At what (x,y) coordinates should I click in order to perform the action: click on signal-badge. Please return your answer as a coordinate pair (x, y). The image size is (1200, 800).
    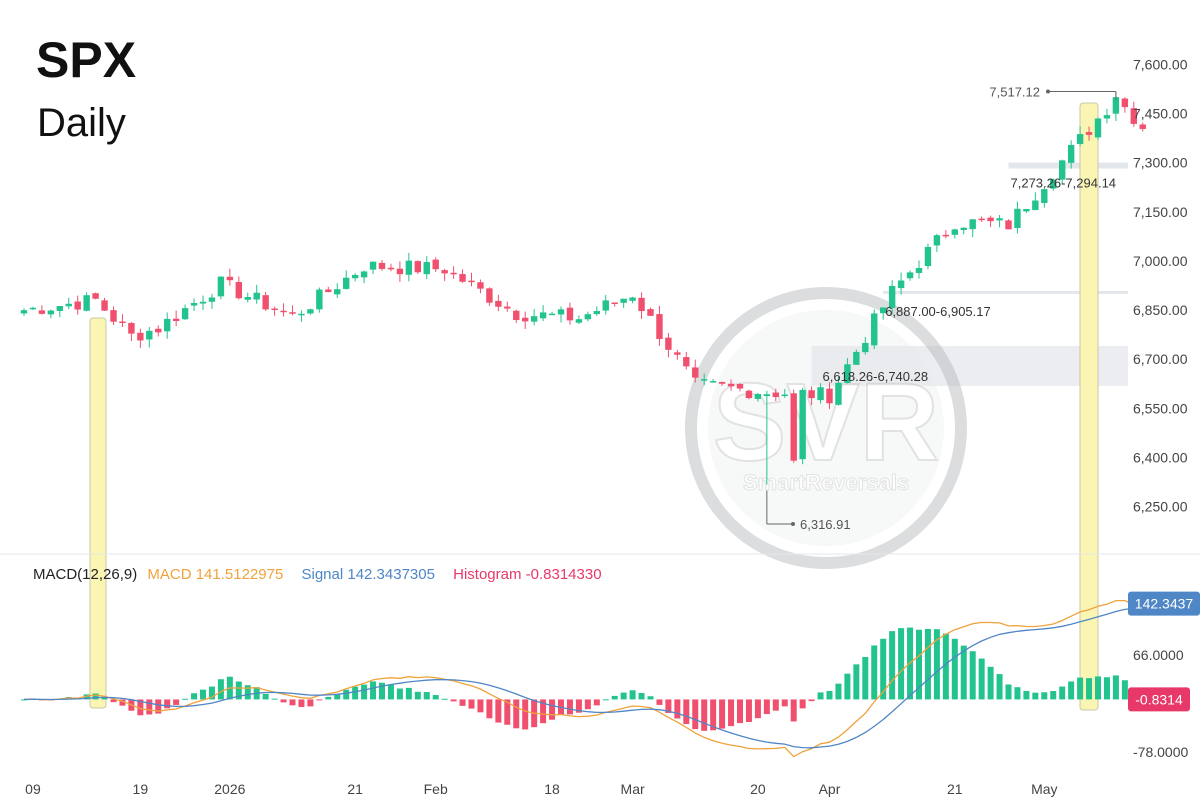
    Looking at the image, I should click on (1164, 603).